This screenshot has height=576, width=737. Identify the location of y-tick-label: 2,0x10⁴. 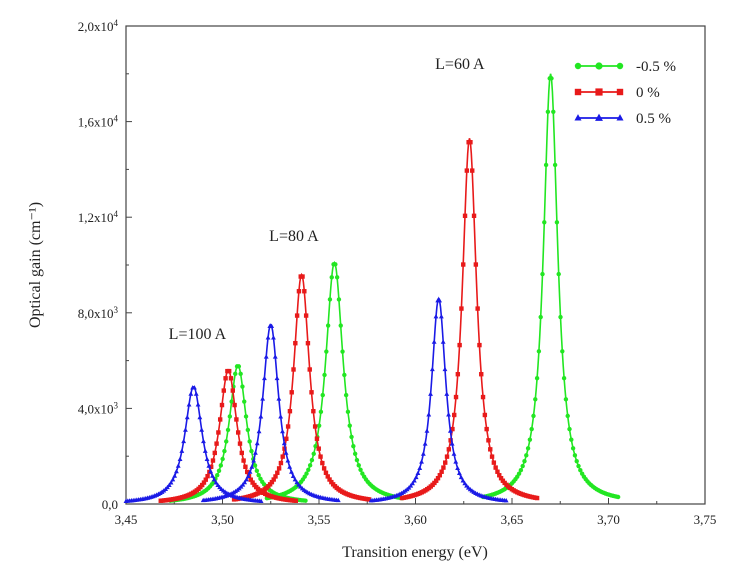
(98, 26).